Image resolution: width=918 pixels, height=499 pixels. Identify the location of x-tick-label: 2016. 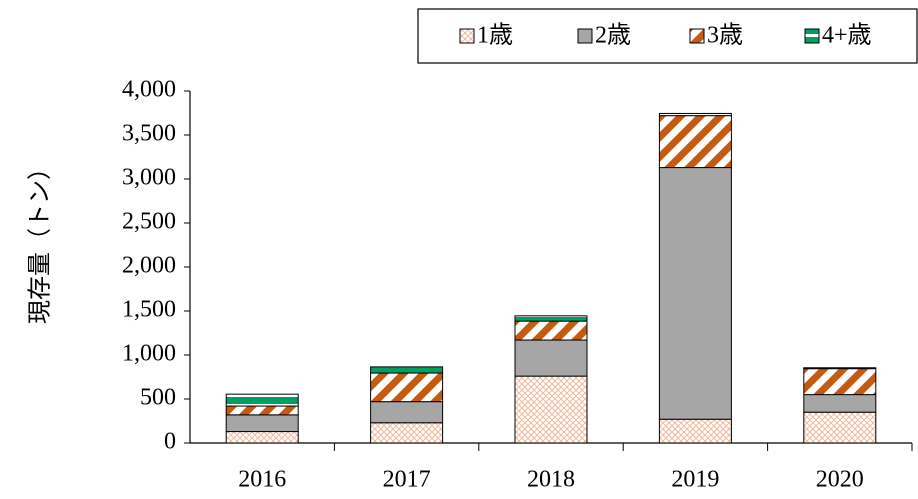
(262, 480).